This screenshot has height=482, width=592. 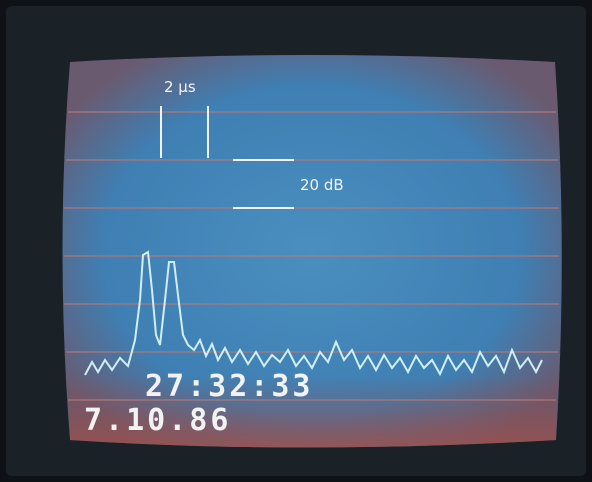 What do you see at coordinates (157, 420) in the screenshot?
I see `date-stamp: 7.10.86` at bounding box center [157, 420].